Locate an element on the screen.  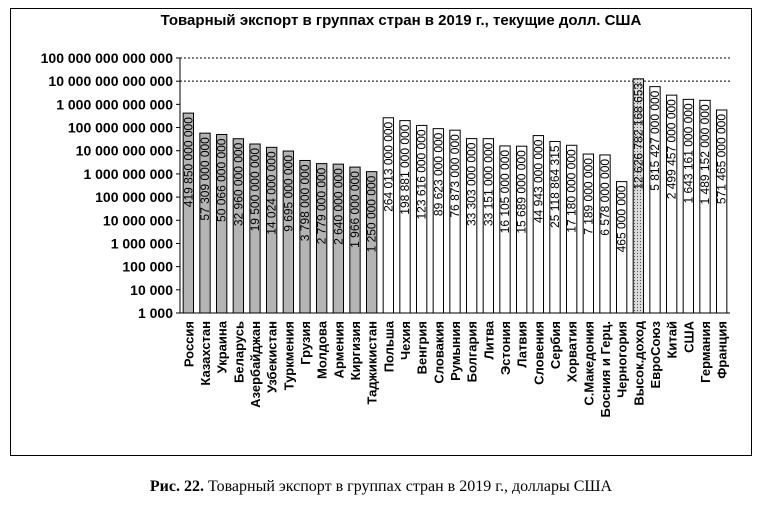
category-label: ЕвроСоюз is located at coordinates (655, 354).